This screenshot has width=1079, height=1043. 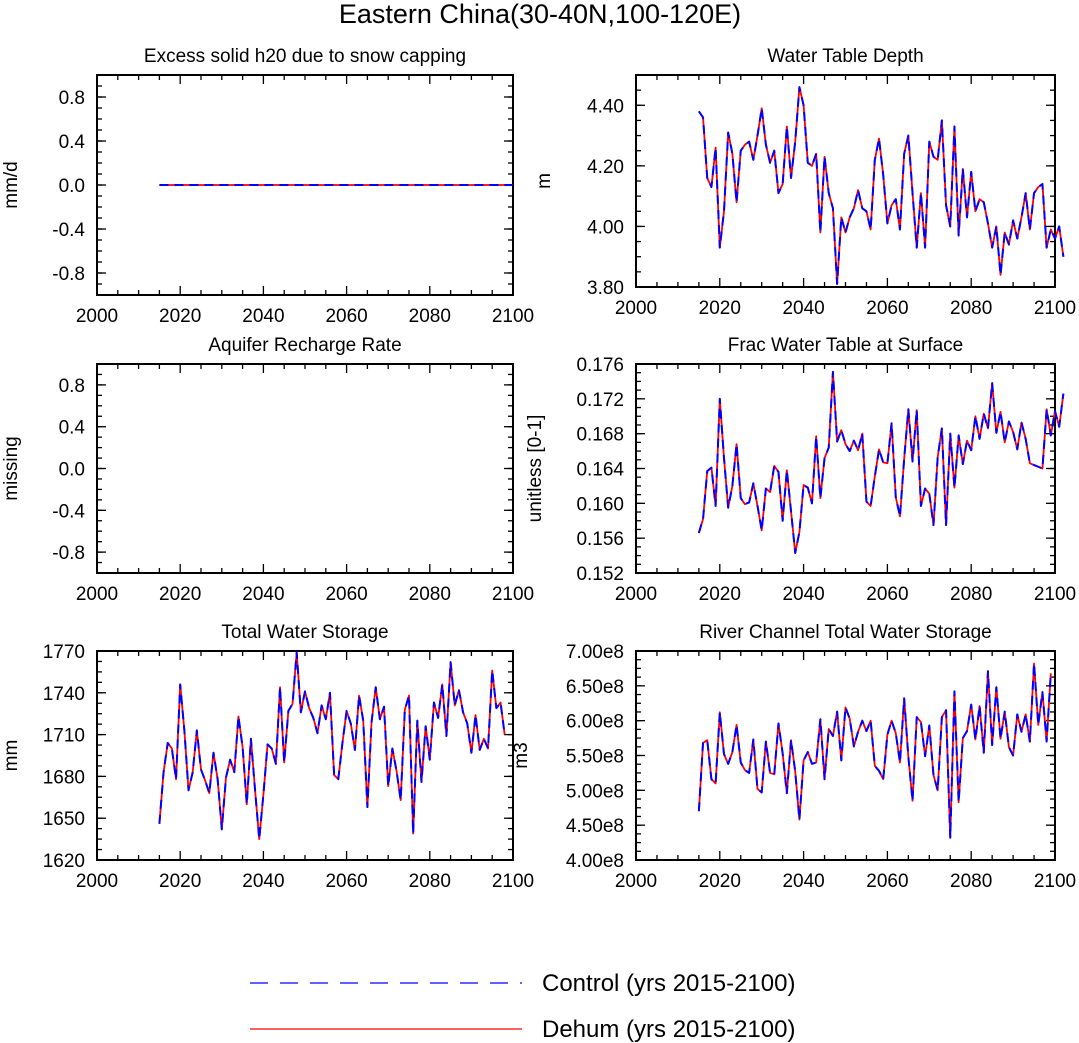 I want to click on y-tick-label: 5.00e8, so click(x=595, y=791).